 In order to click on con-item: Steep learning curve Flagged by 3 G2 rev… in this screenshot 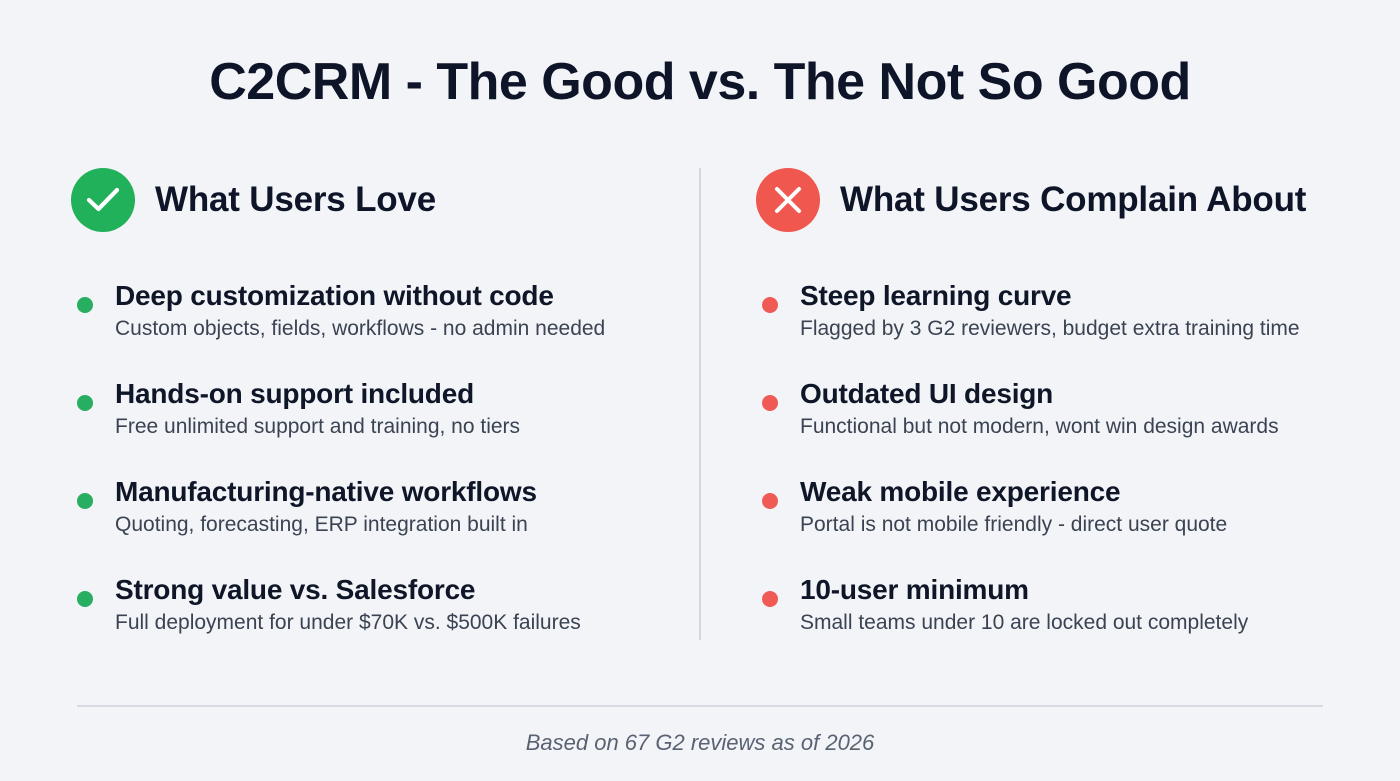, I will do `click(1066, 326)`.